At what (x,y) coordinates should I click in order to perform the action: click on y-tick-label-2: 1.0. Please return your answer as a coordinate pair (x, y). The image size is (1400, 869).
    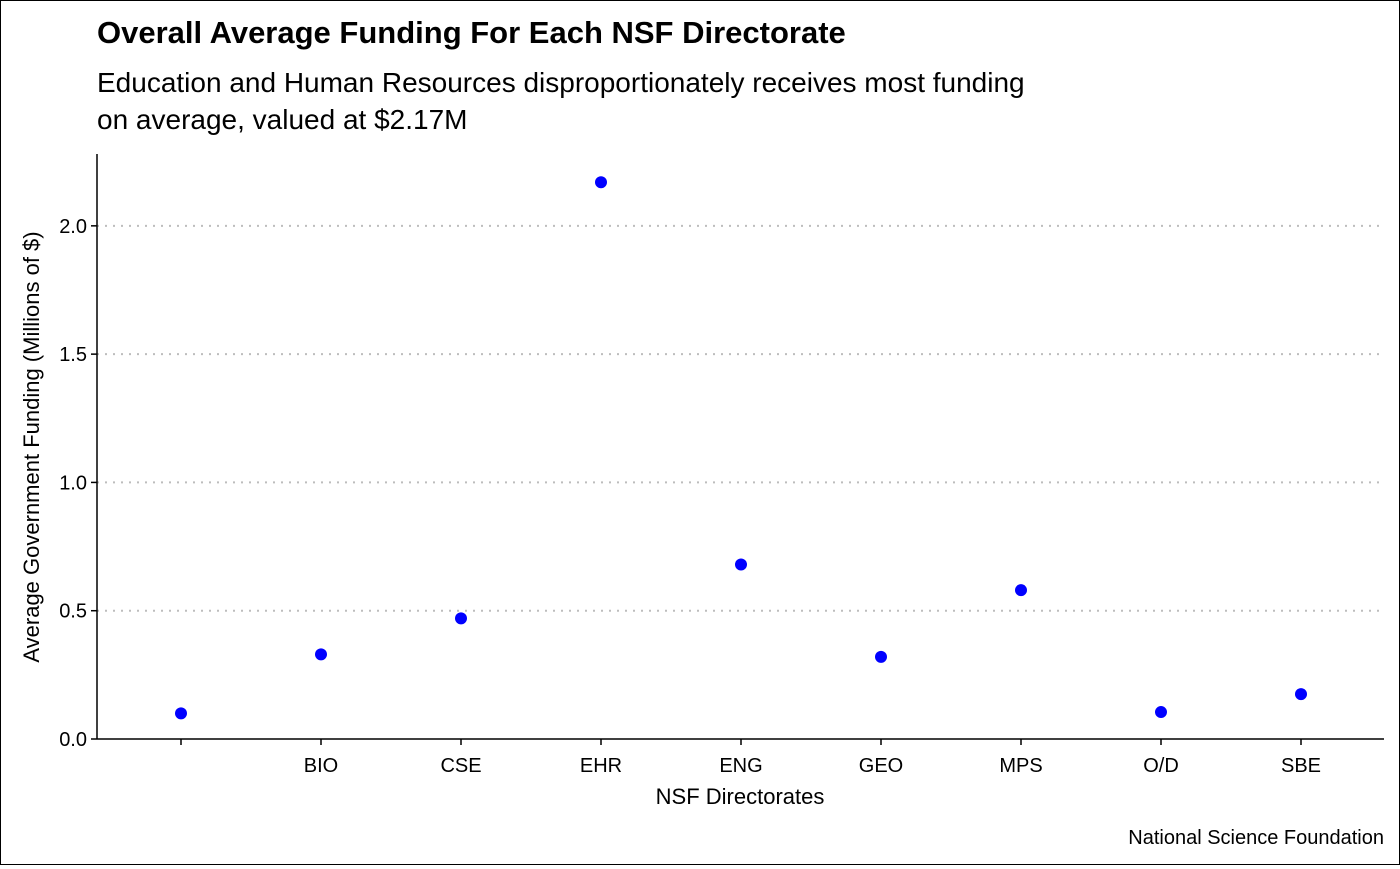
    Looking at the image, I should click on (73, 483).